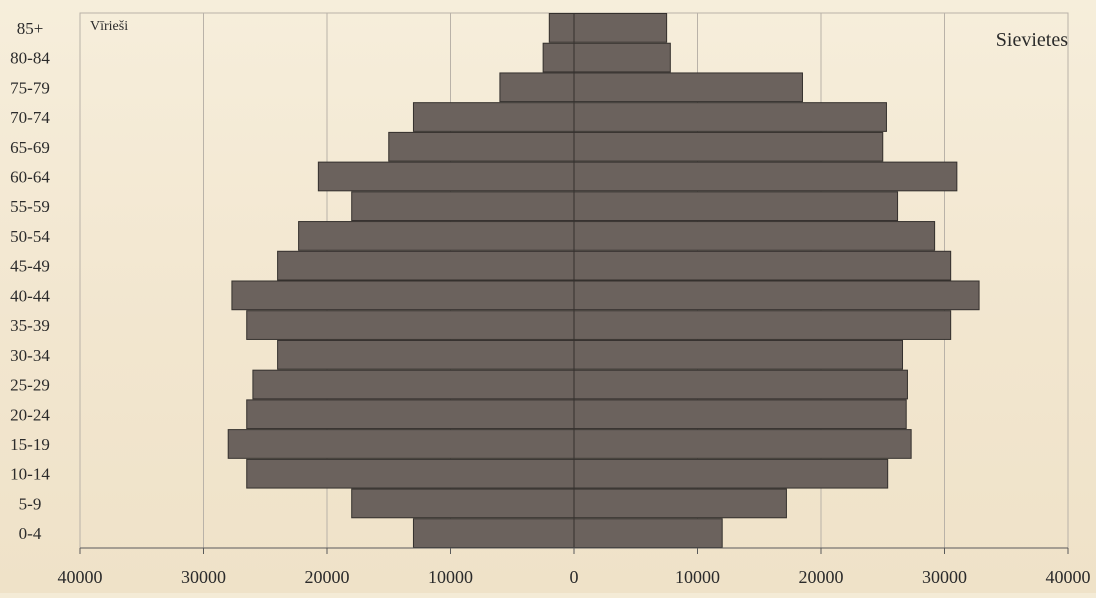 This screenshot has height=598, width=1096. I want to click on y-tick-label: 35-39, so click(30, 325).